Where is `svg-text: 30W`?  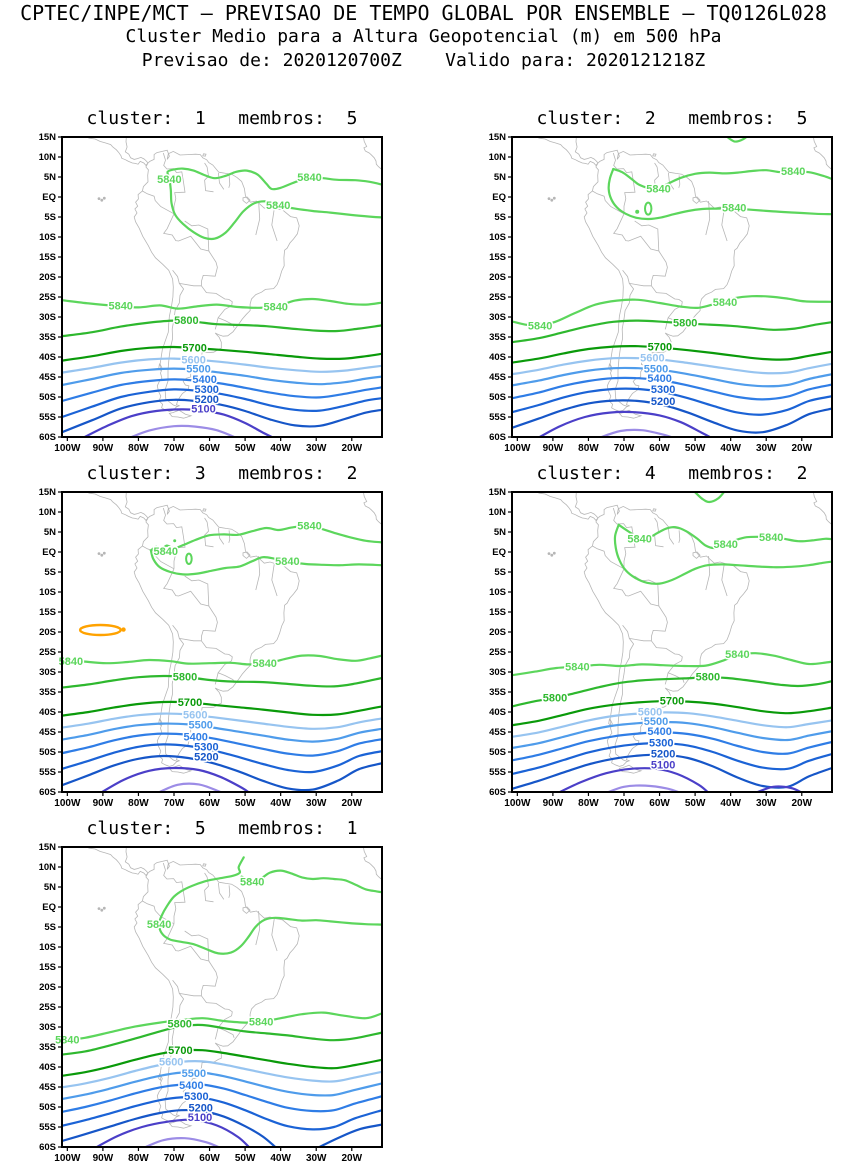
svg-text: 30W is located at coordinates (316, 448).